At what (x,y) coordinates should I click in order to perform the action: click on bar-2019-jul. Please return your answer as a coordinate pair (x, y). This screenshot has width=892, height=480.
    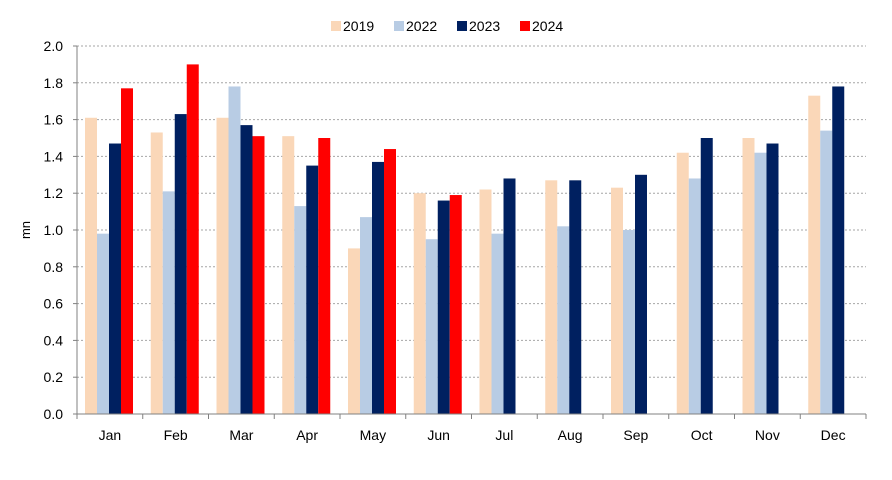
    Looking at the image, I should click on (485, 301).